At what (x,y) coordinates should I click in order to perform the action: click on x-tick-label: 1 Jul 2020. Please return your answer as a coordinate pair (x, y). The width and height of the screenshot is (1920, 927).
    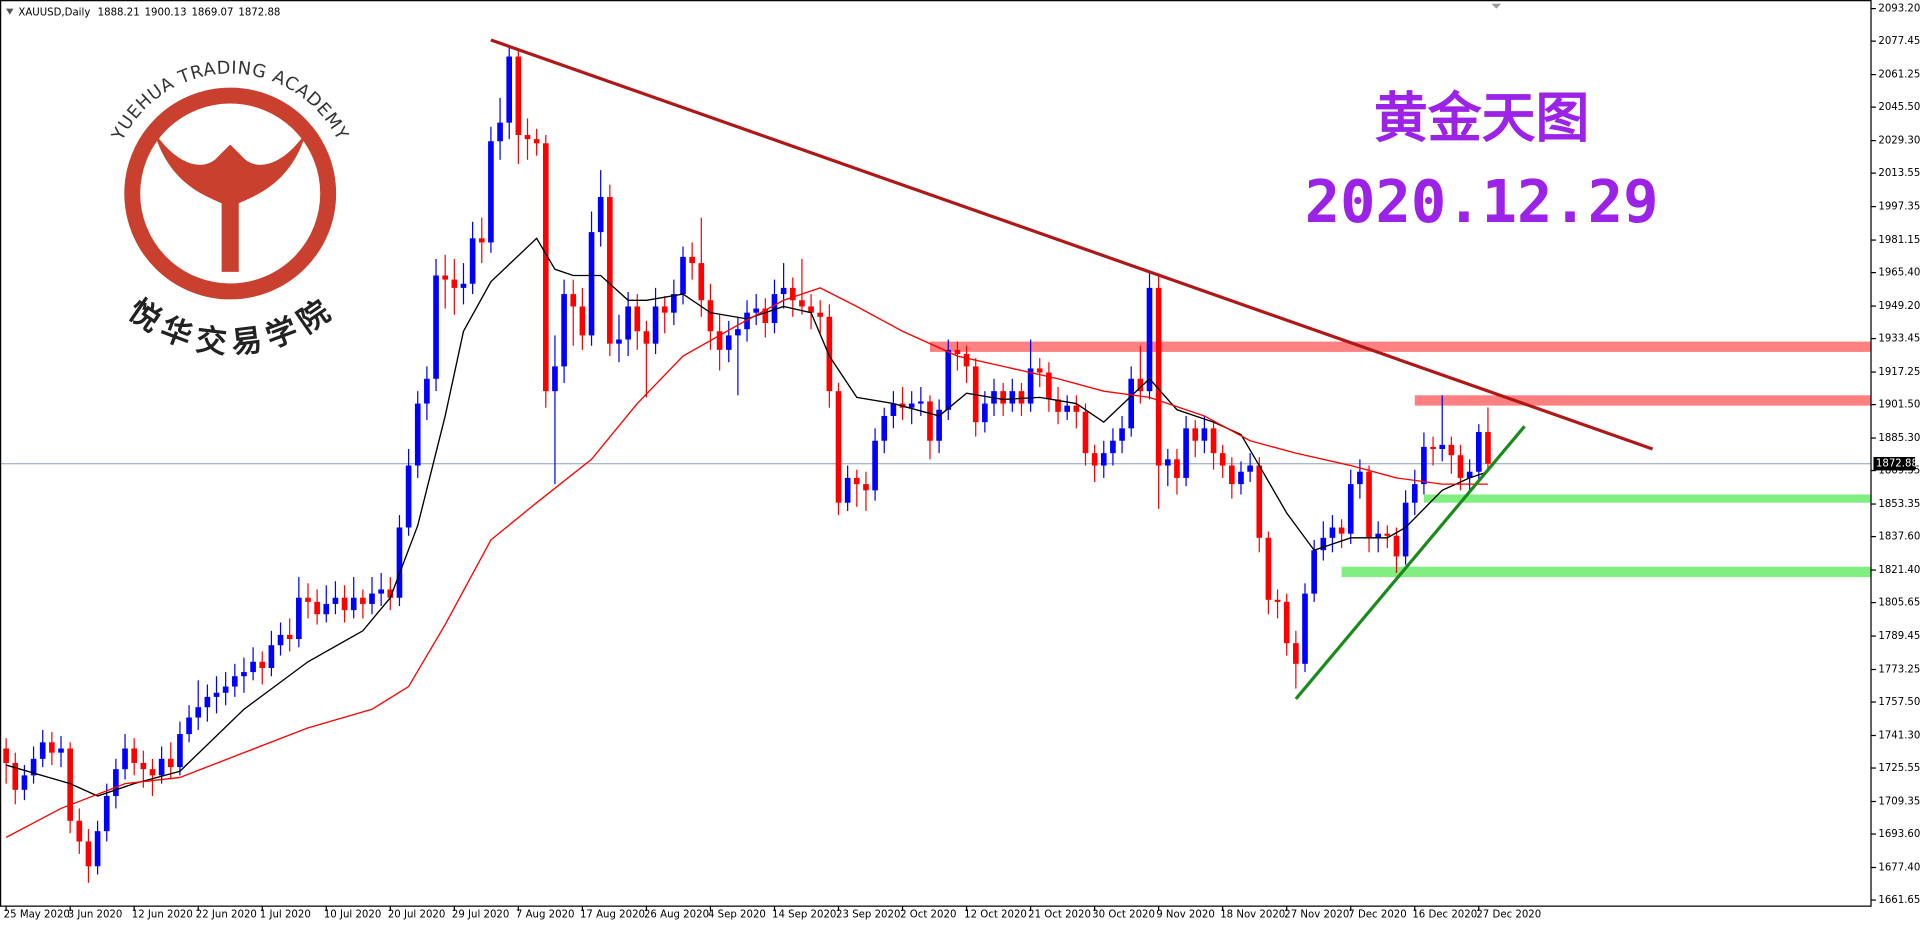
    Looking at the image, I should click on (285, 915).